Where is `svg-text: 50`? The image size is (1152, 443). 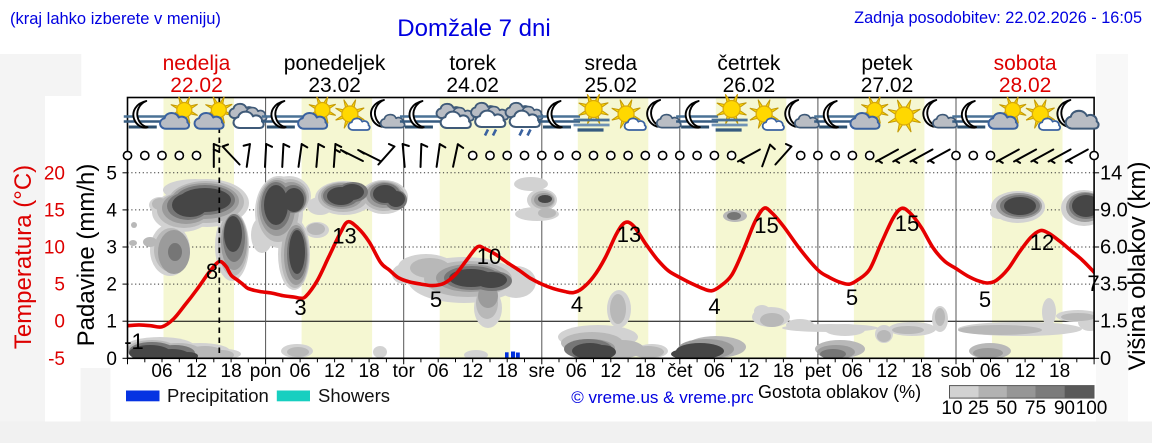 svg-text: 50 is located at coordinates (1006, 408).